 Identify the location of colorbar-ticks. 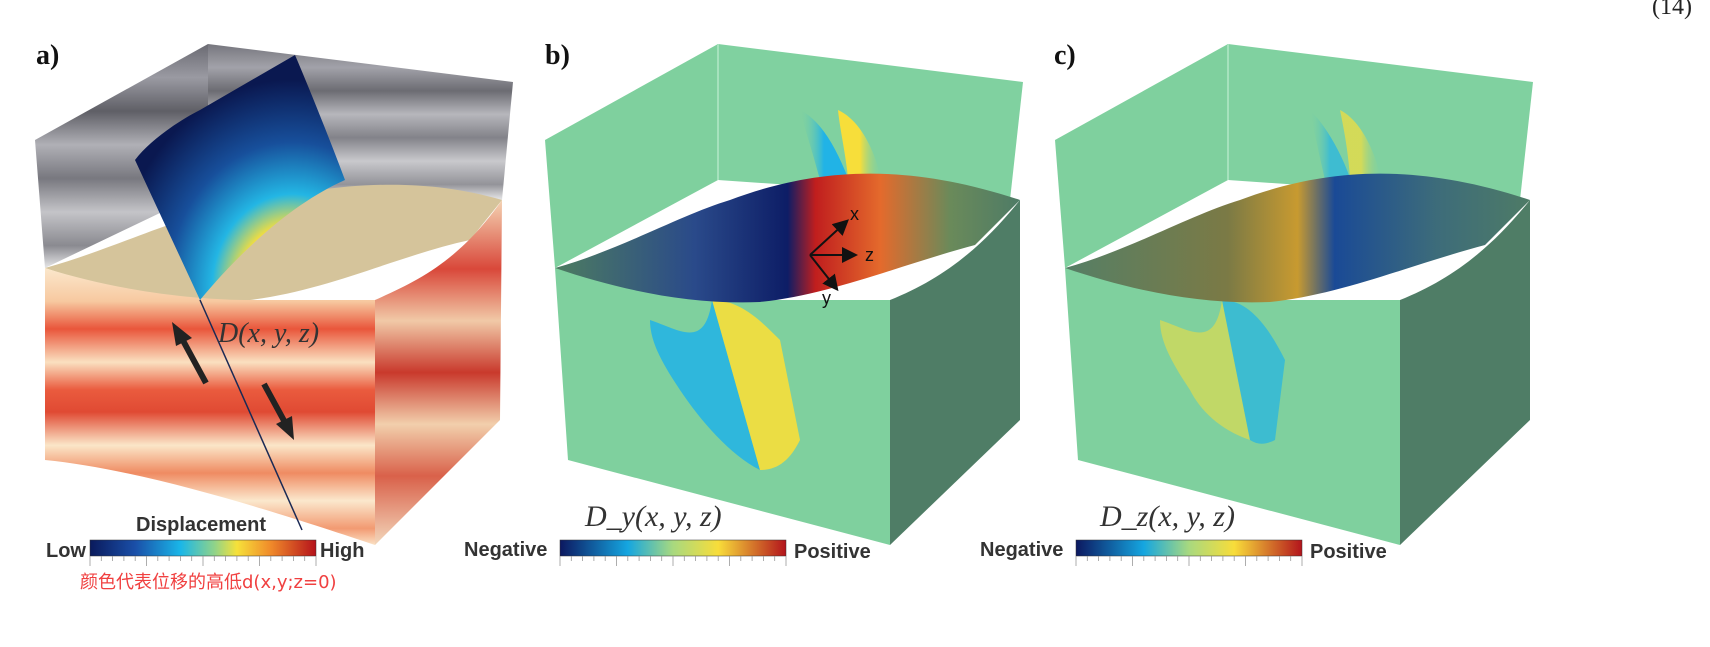
(696, 561).